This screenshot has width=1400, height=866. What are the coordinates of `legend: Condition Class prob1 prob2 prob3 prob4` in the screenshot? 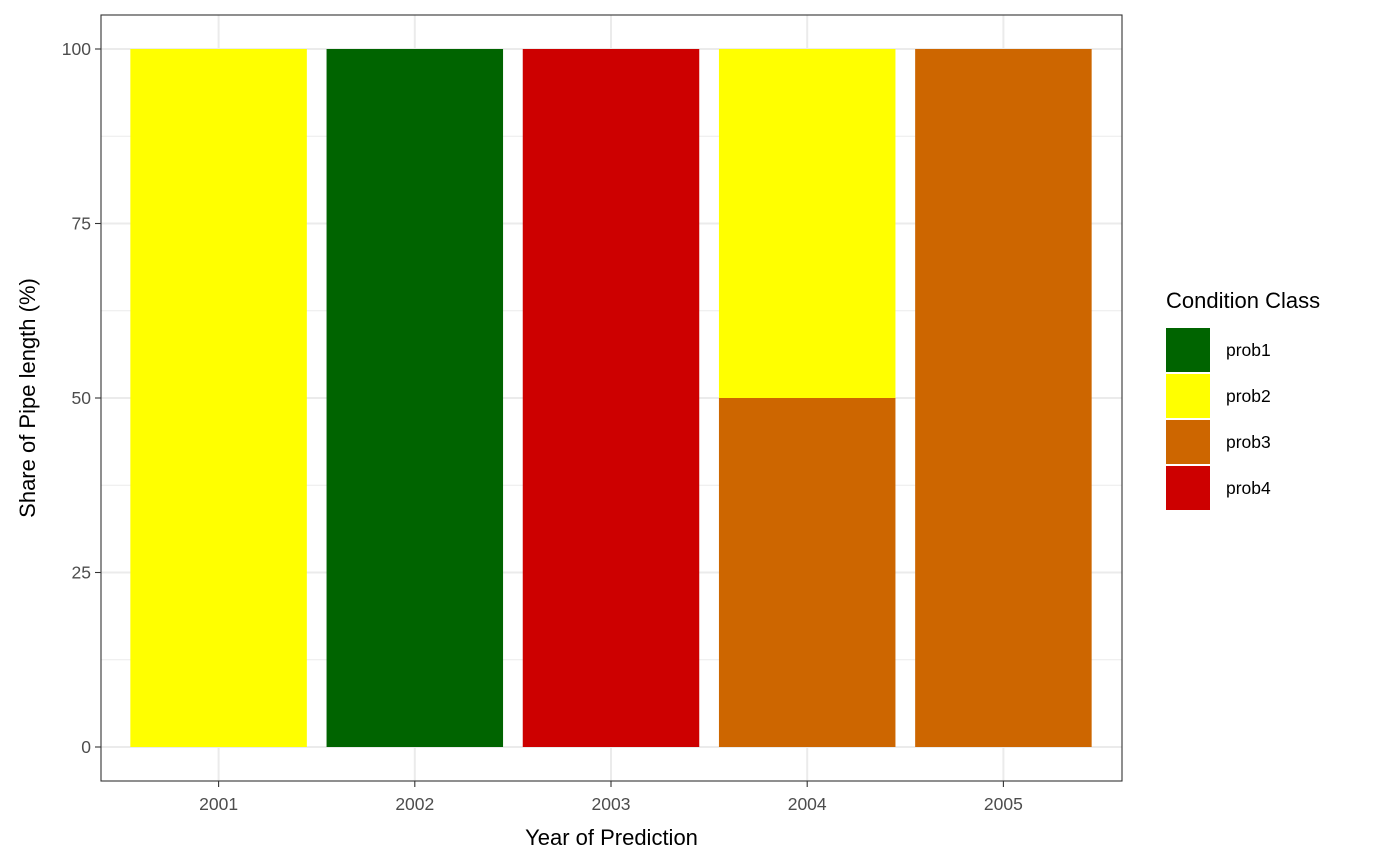 It's located at (1243, 399).